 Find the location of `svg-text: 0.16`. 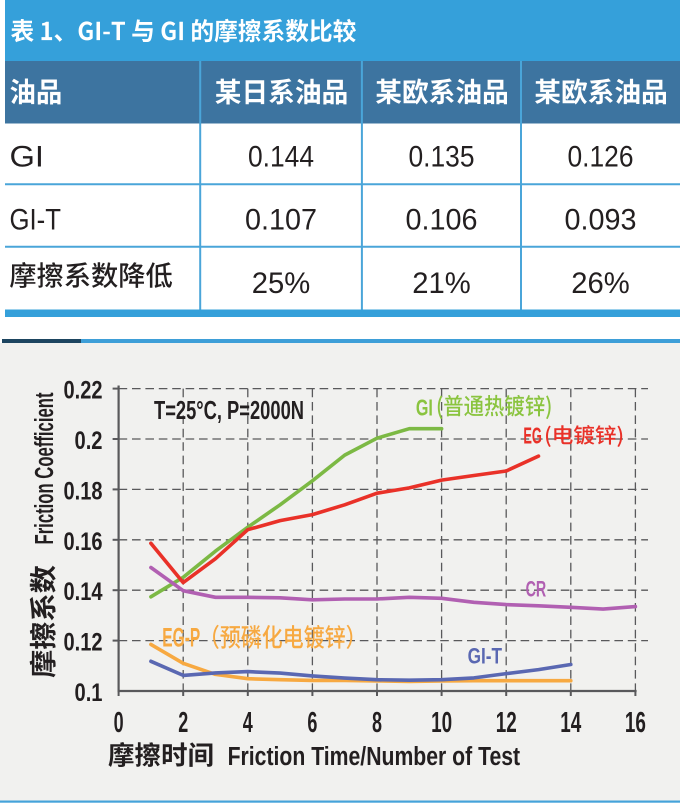

svg-text: 0.16 is located at coordinates (83, 542).